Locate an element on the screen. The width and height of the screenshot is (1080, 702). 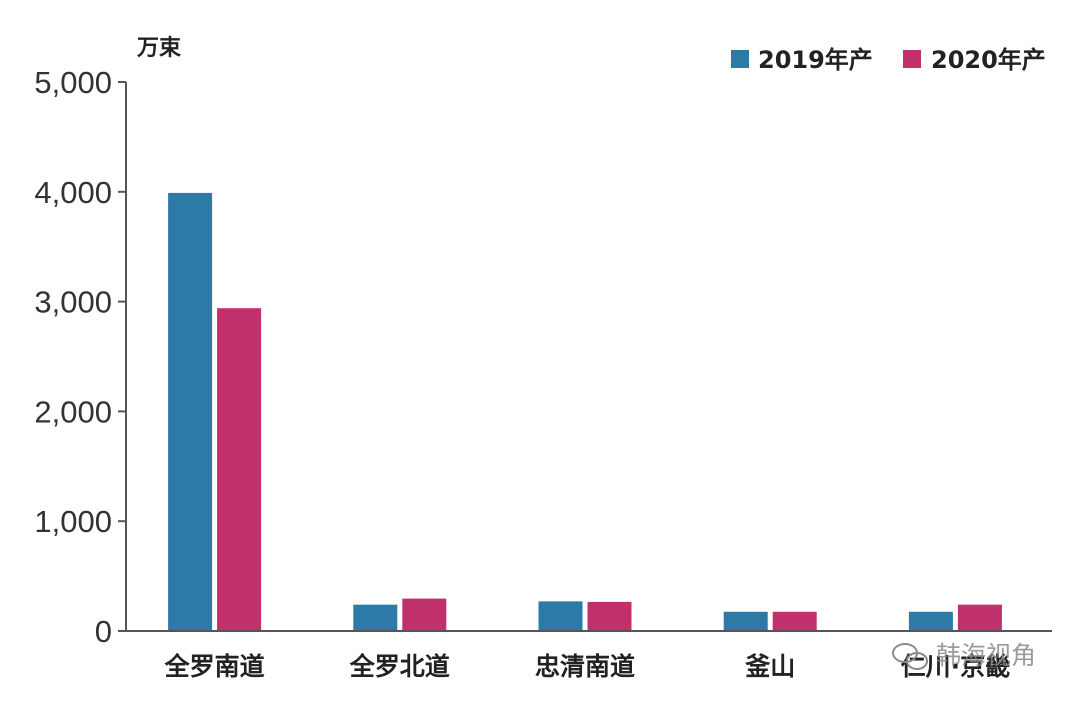
y-tick-label: 5,000 is located at coordinates (73, 82).